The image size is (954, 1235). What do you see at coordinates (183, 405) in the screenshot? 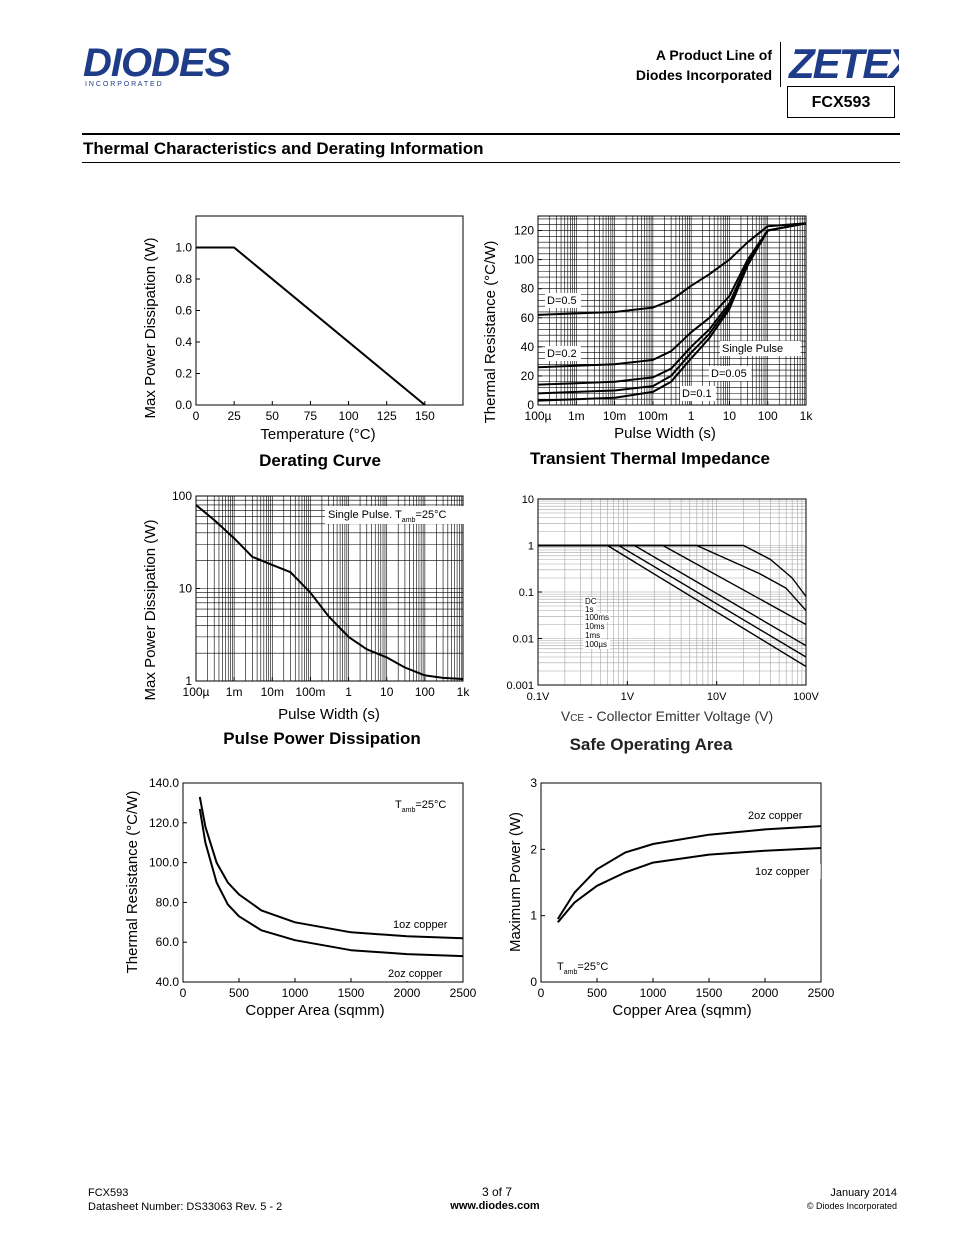
I see `y-tick-label: 0.0` at bounding box center [183, 405].